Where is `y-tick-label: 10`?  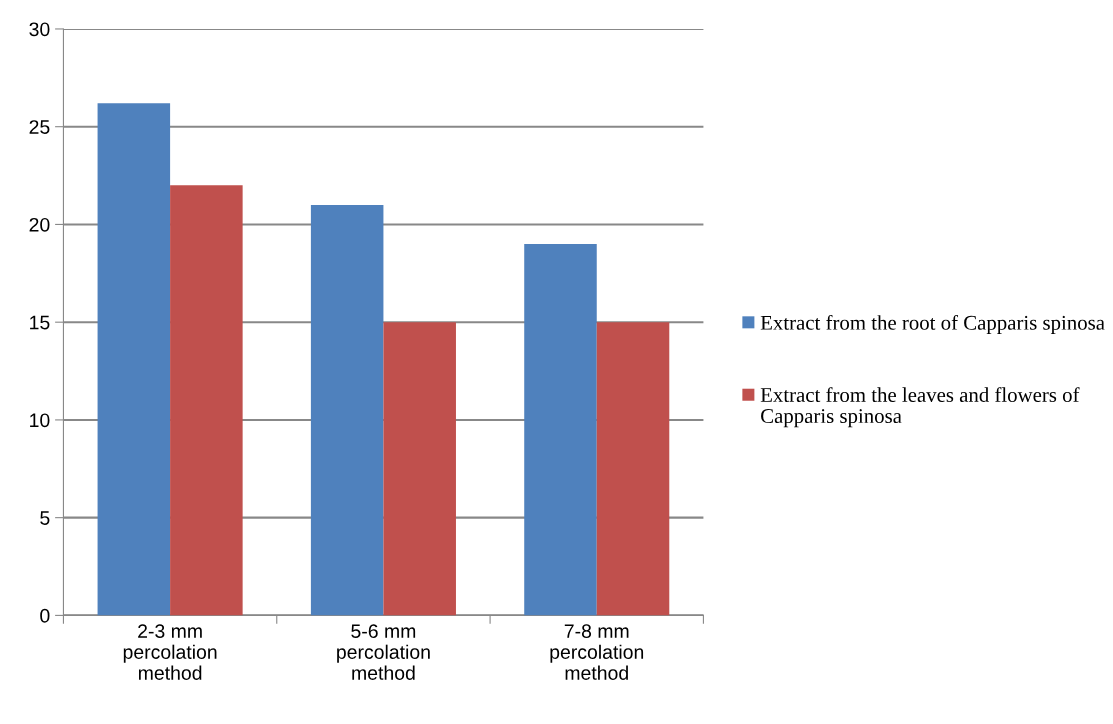 y-tick-label: 10 is located at coordinates (40, 420).